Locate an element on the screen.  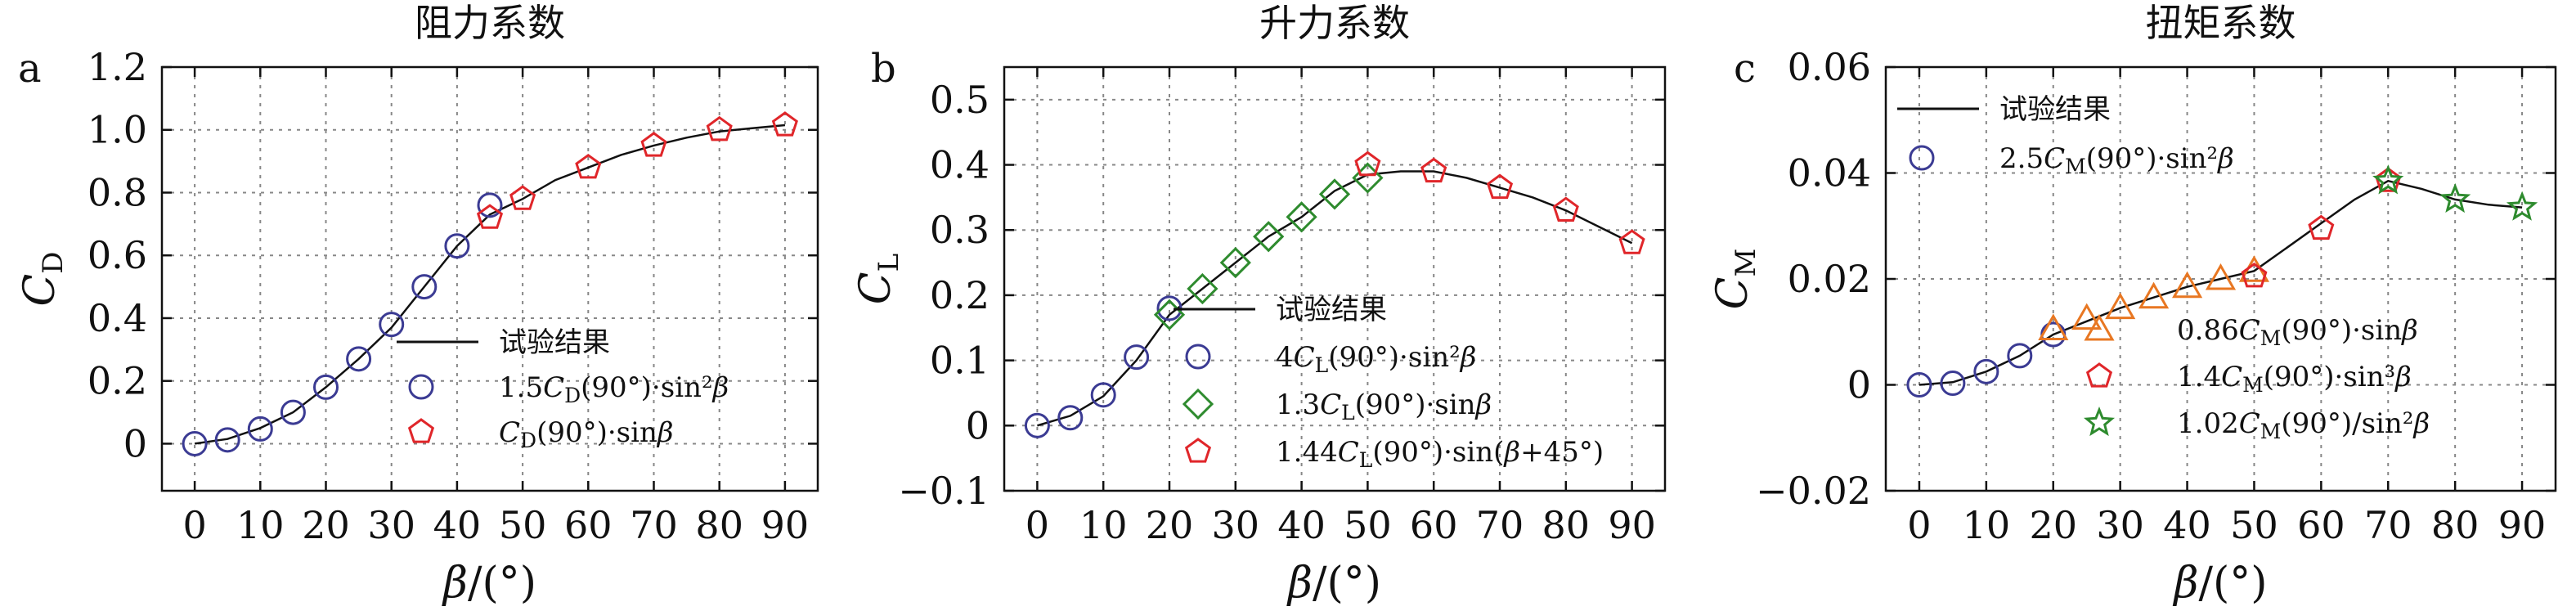
panel-b-legend-label: 1.3CL(90°)·sinβ is located at coordinates (1384, 407).